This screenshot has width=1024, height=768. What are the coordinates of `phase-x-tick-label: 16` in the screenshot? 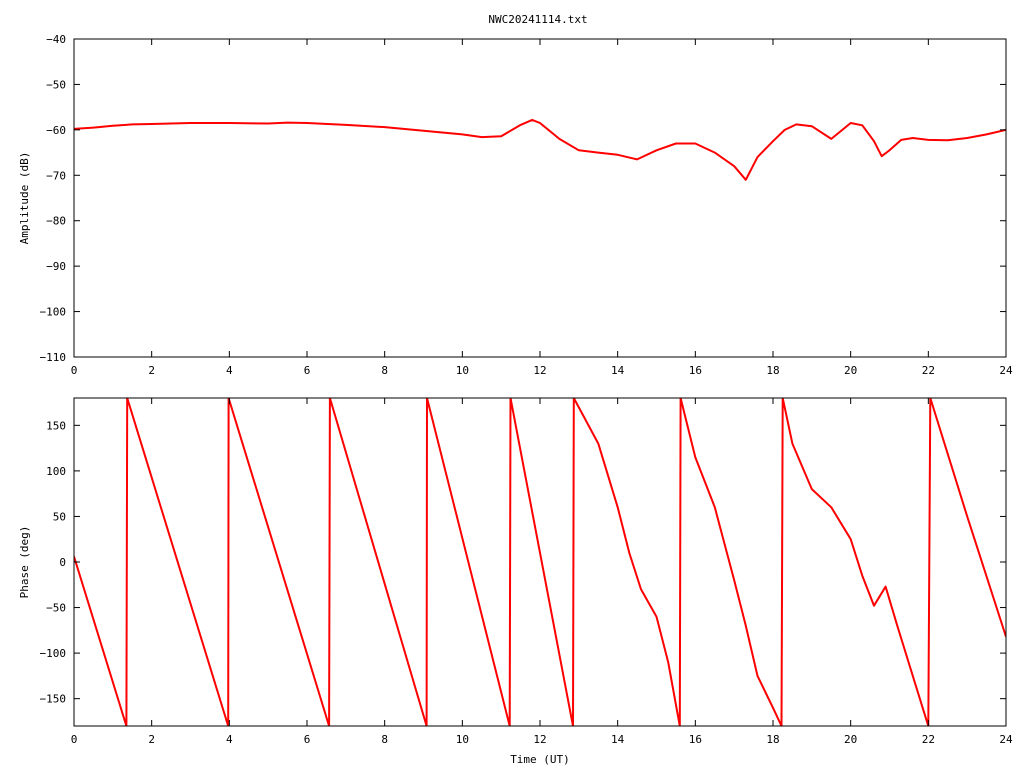 It's located at (695, 739).